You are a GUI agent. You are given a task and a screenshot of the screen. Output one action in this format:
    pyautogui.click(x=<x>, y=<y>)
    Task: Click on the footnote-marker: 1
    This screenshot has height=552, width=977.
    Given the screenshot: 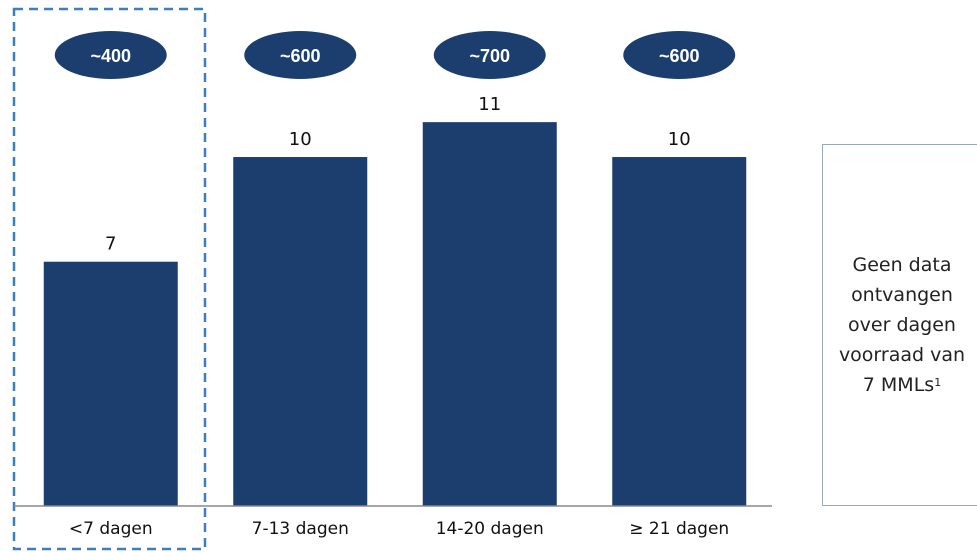 What is the action you would take?
    pyautogui.click(x=938, y=382)
    